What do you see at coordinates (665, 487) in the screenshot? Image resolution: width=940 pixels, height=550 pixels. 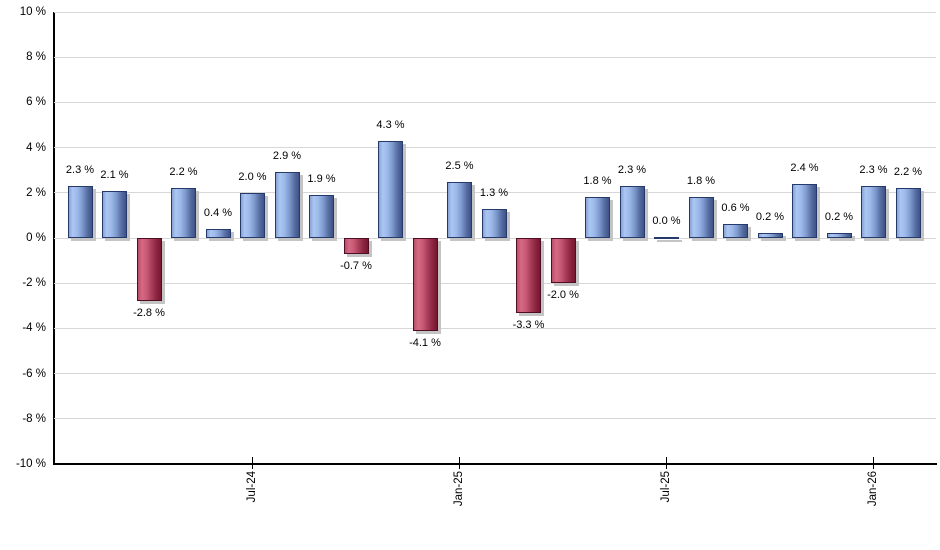 I see `x-axis-tick-label: Jul-25` at bounding box center [665, 487].